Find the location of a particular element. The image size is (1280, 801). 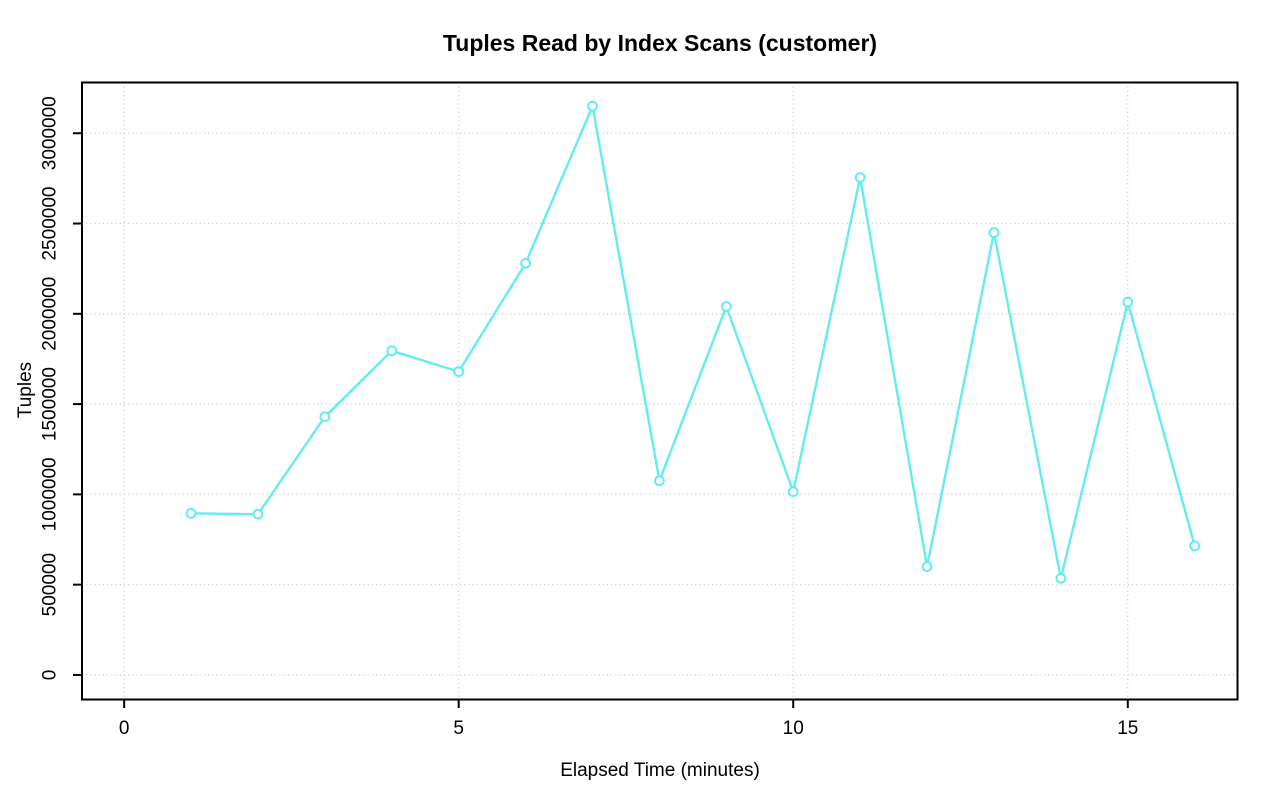

y-tick-label: 2000000 is located at coordinates (50, 314).